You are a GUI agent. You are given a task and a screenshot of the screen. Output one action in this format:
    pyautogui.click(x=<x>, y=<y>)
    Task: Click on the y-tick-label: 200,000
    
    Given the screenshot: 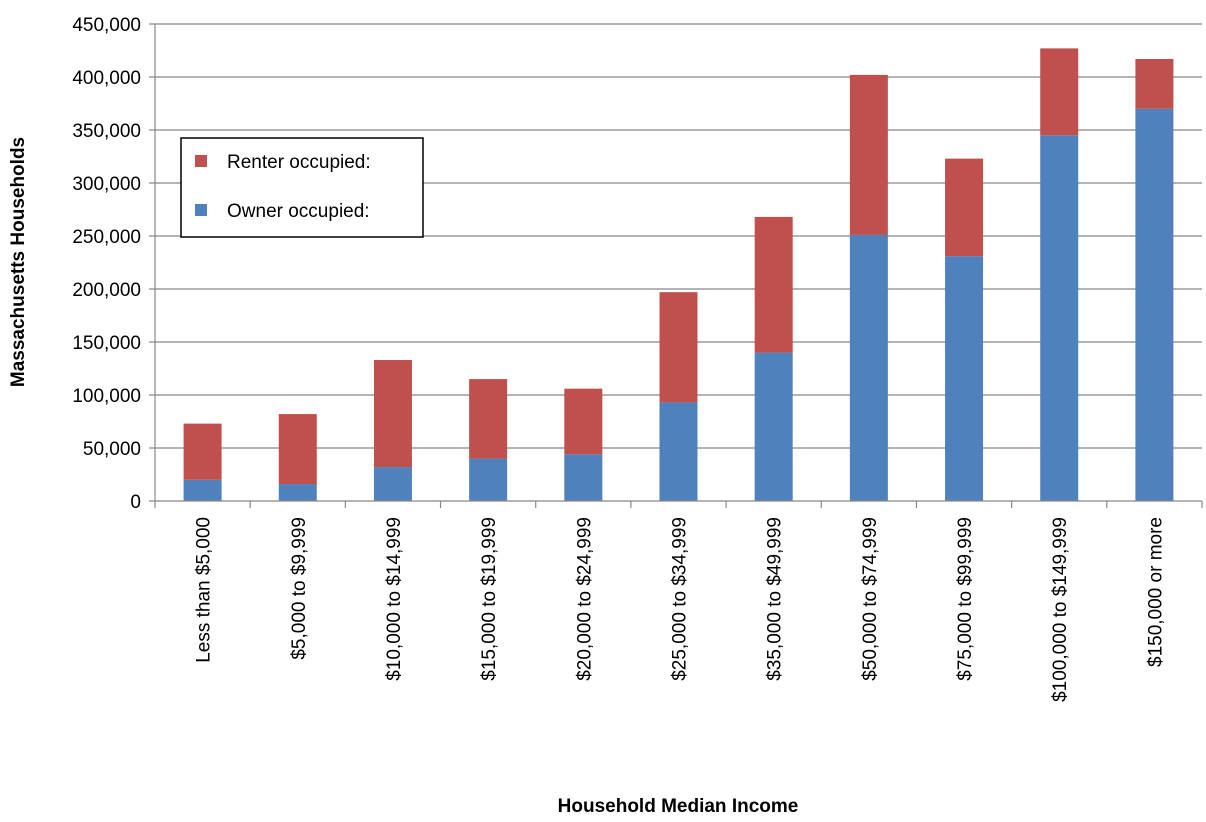 What is the action you would take?
    pyautogui.click(x=106, y=290)
    